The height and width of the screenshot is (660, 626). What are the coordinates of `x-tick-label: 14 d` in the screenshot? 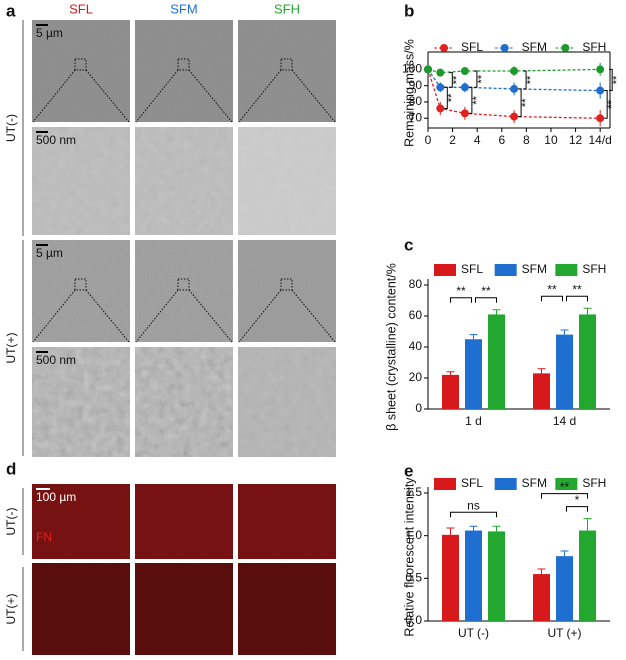 It's located at (564, 421).